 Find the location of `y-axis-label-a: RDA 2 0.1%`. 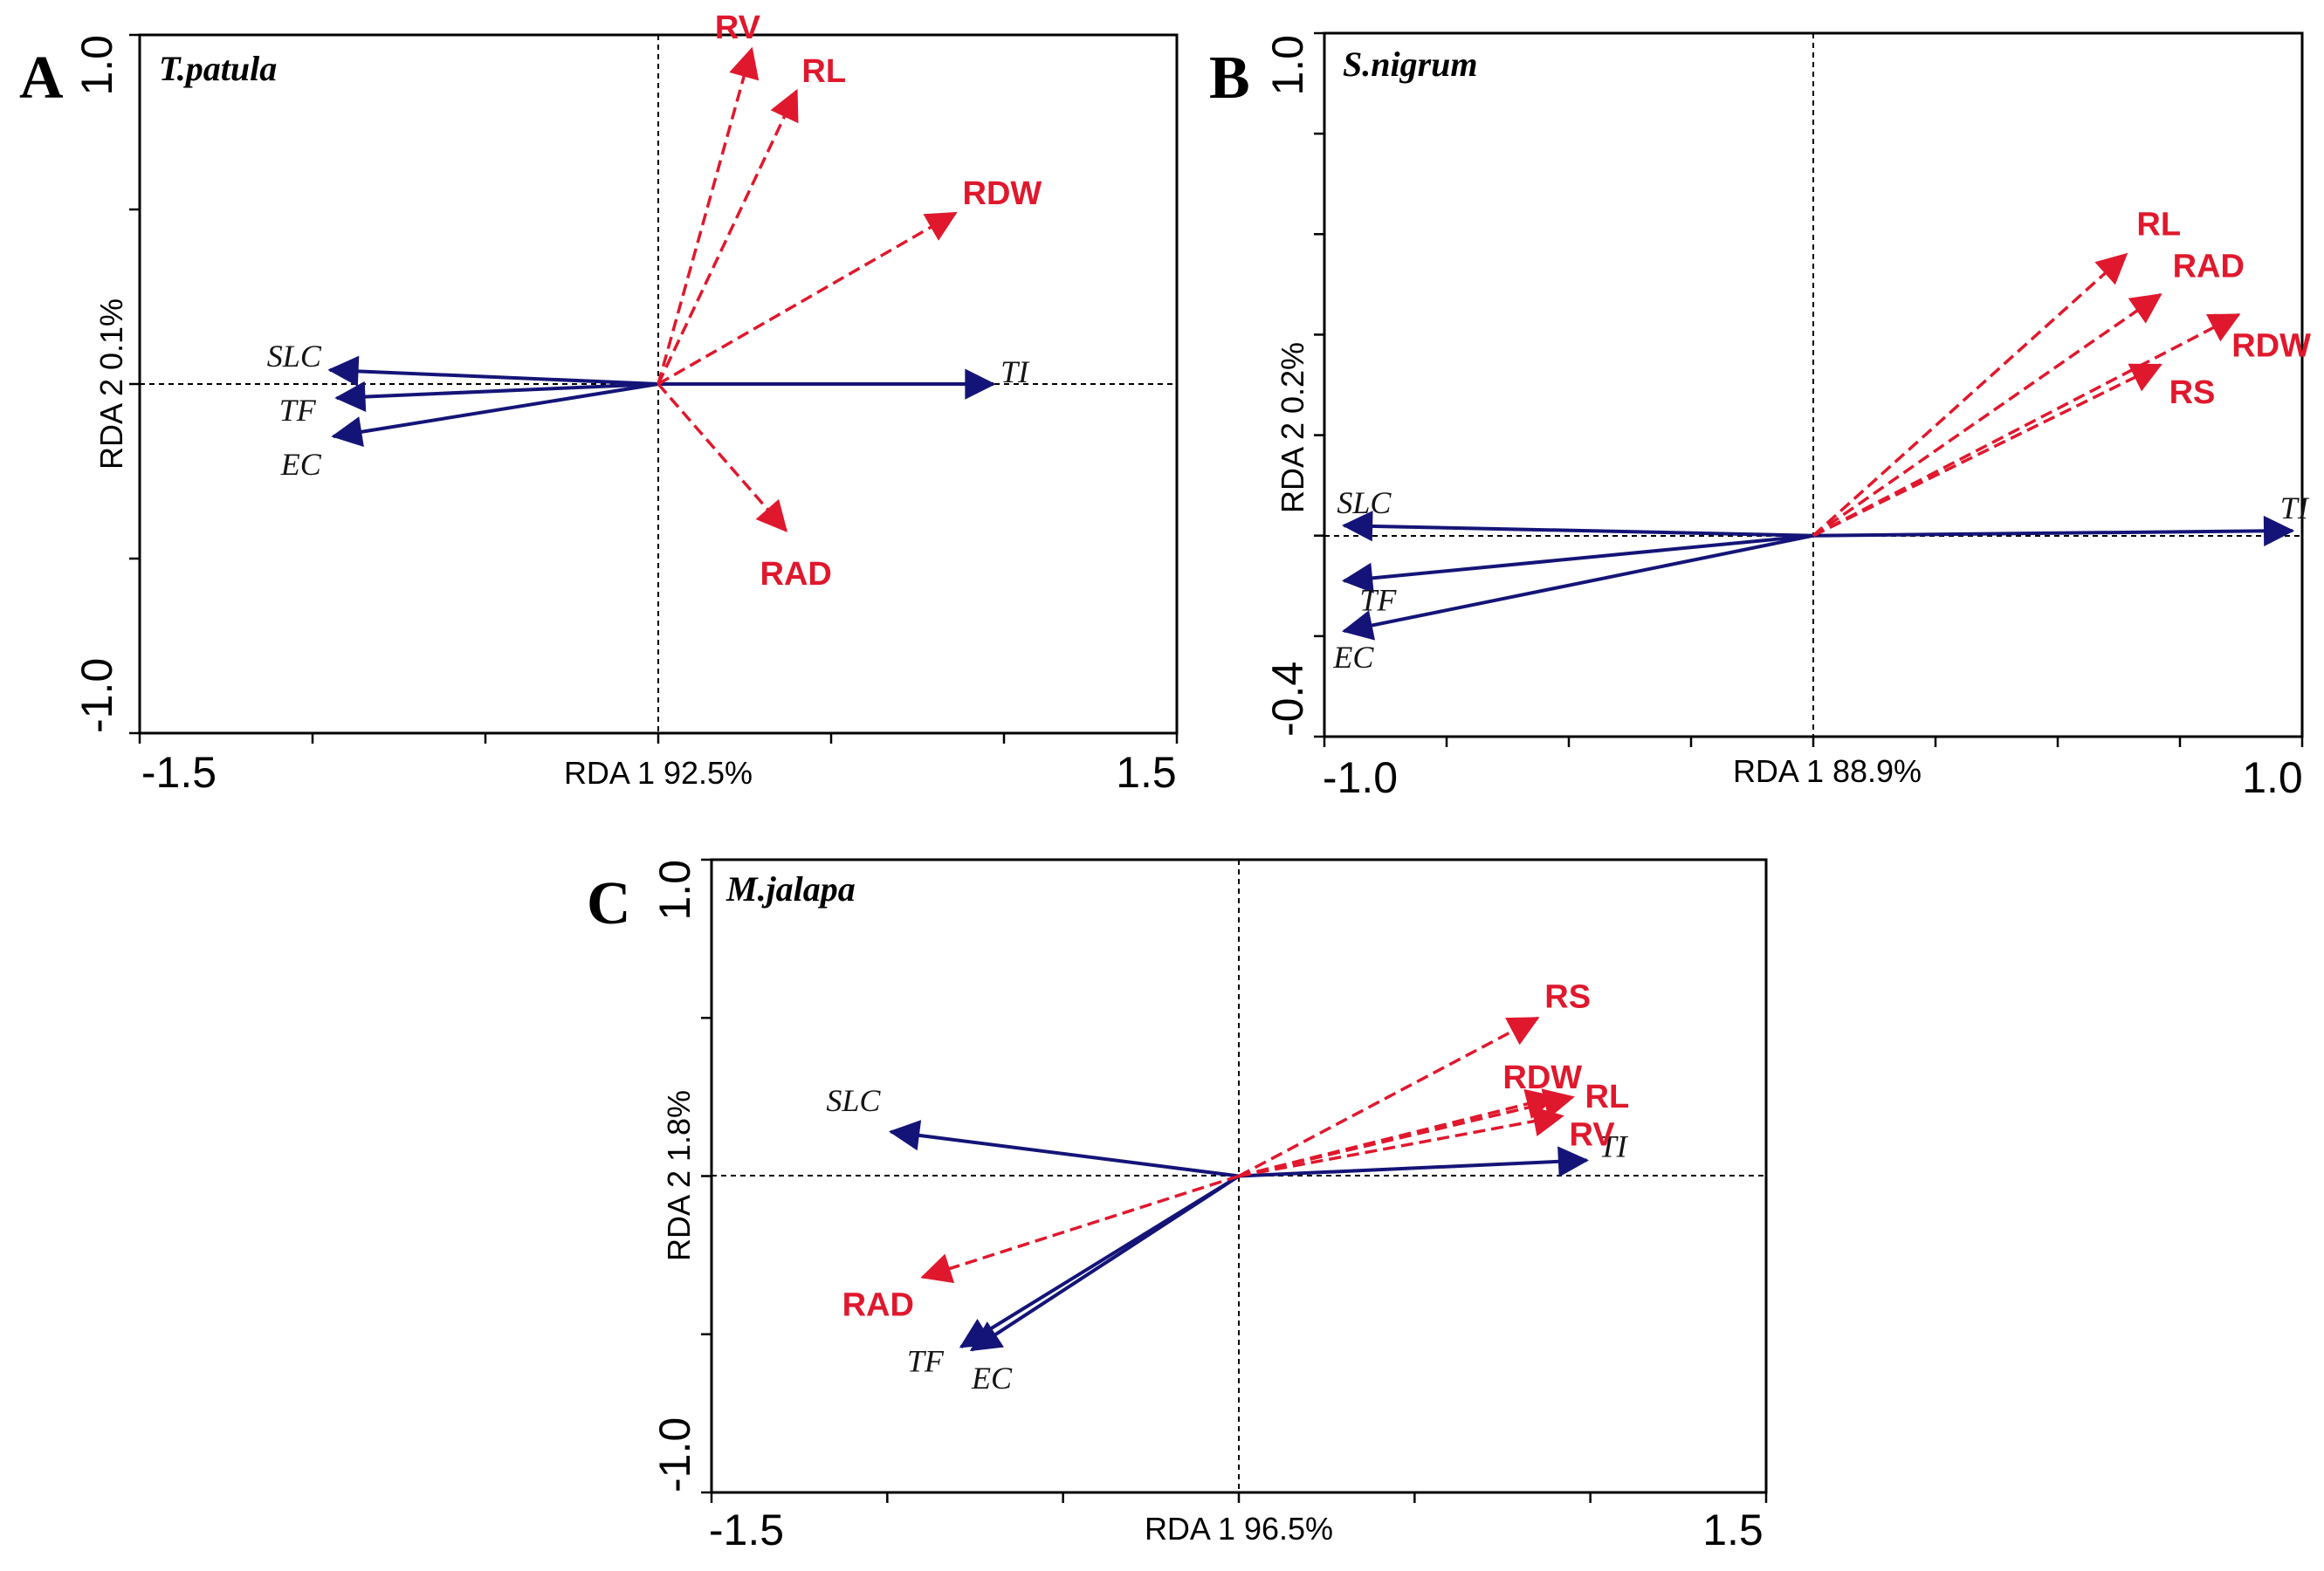

y-axis-label-a: RDA 2 0.1% is located at coordinates (111, 384).